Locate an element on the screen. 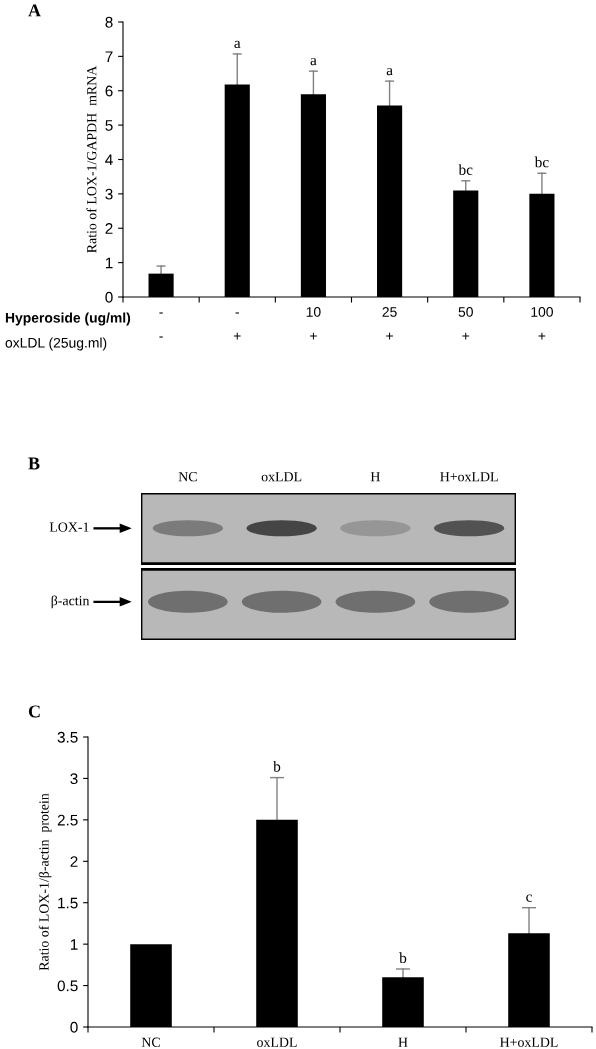  category-label: H is located at coordinates (375, 477).